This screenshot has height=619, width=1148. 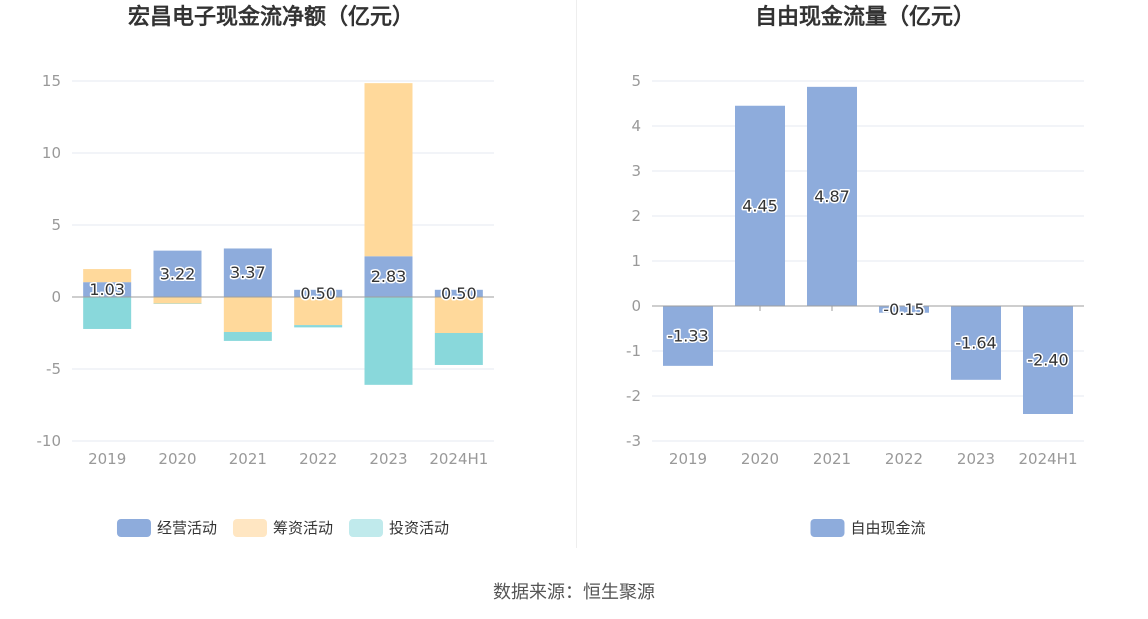 I want to click on legend-label: 筹资活动, so click(x=303, y=528).